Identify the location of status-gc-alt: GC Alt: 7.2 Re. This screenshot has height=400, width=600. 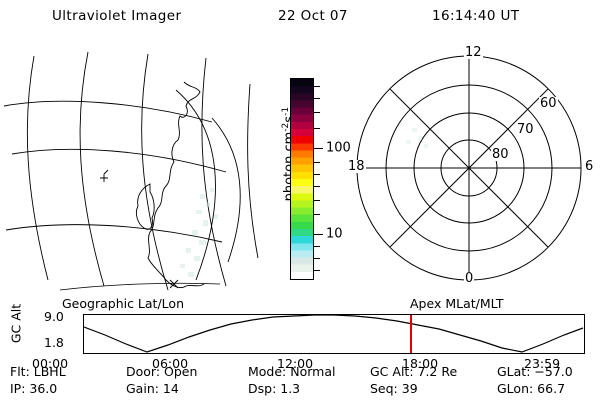
(414, 371).